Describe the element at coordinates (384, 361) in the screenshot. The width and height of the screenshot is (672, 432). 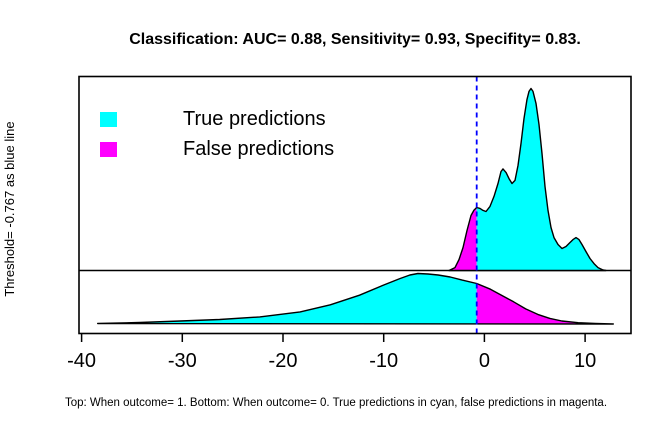
I see `x-tick-label: -10` at that location.